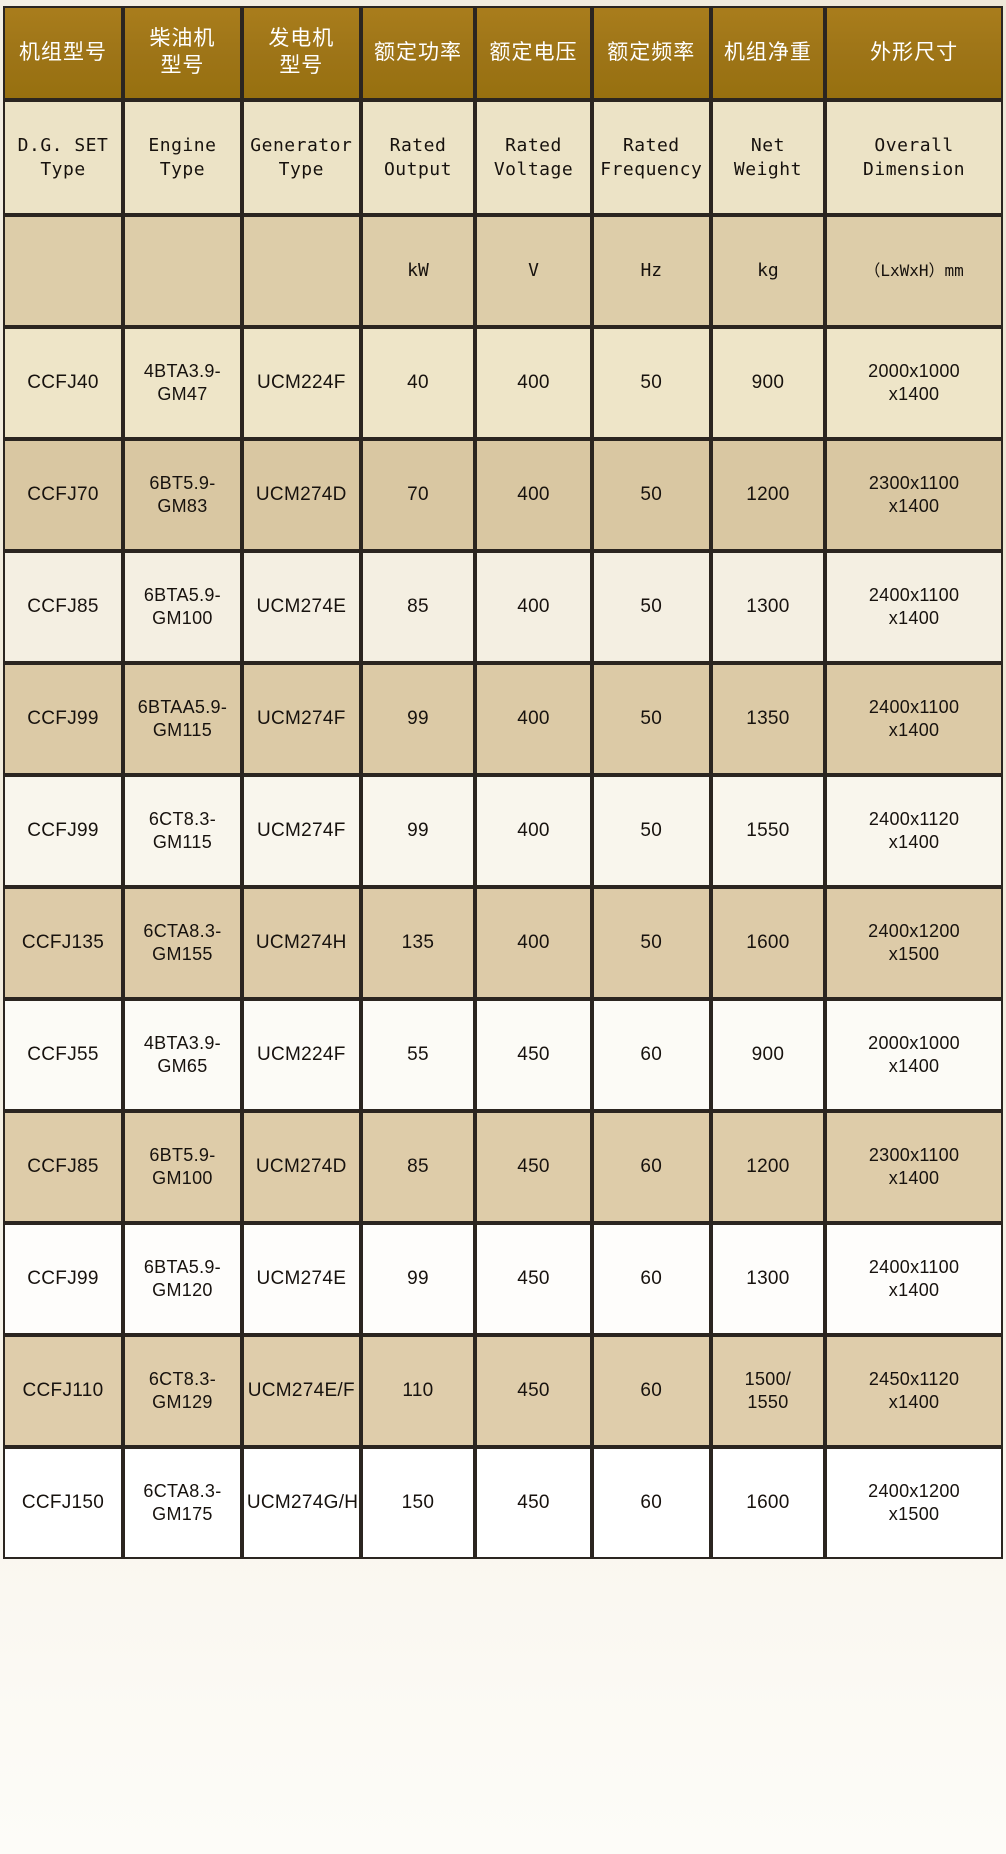 Image resolution: width=1006 pixels, height=1854 pixels. Describe the element at coordinates (63, 1055) in the screenshot. I see `cell-dg-set-type: CCFJ55` at that location.